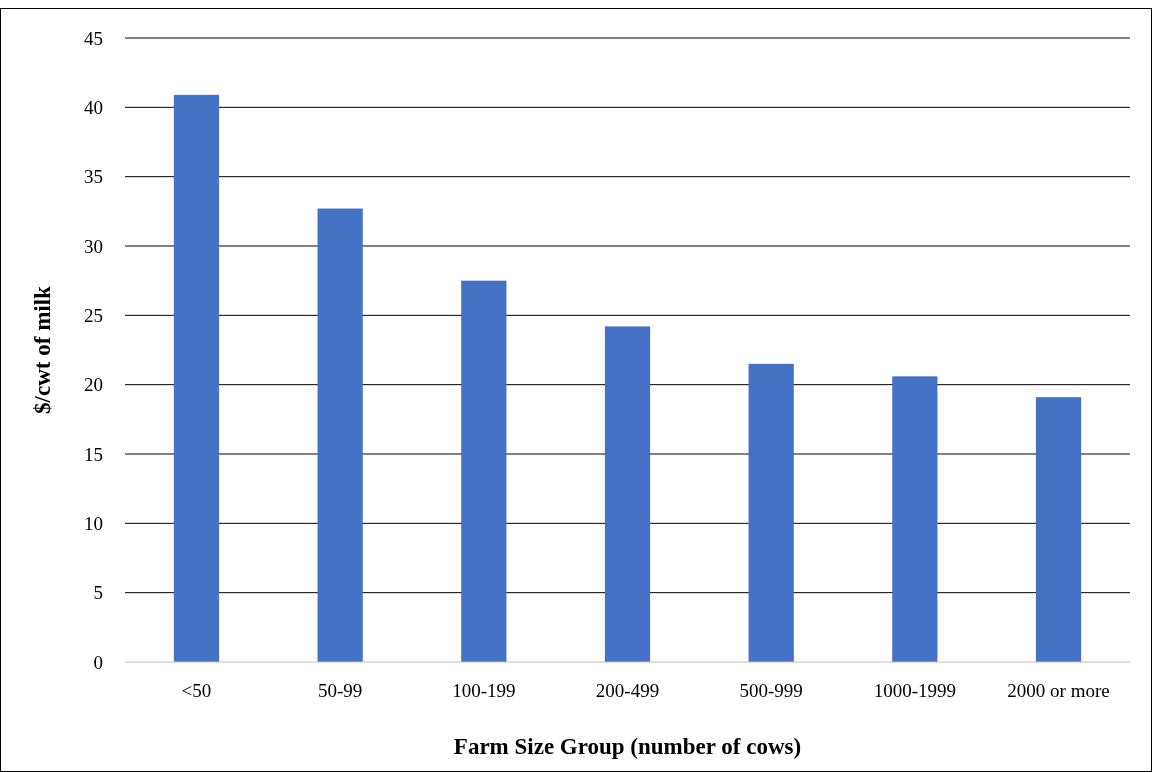 Image resolution: width=1152 pixels, height=772 pixels. Describe the element at coordinates (771, 690) in the screenshot. I see `x-tick-label: 500-999` at that location.